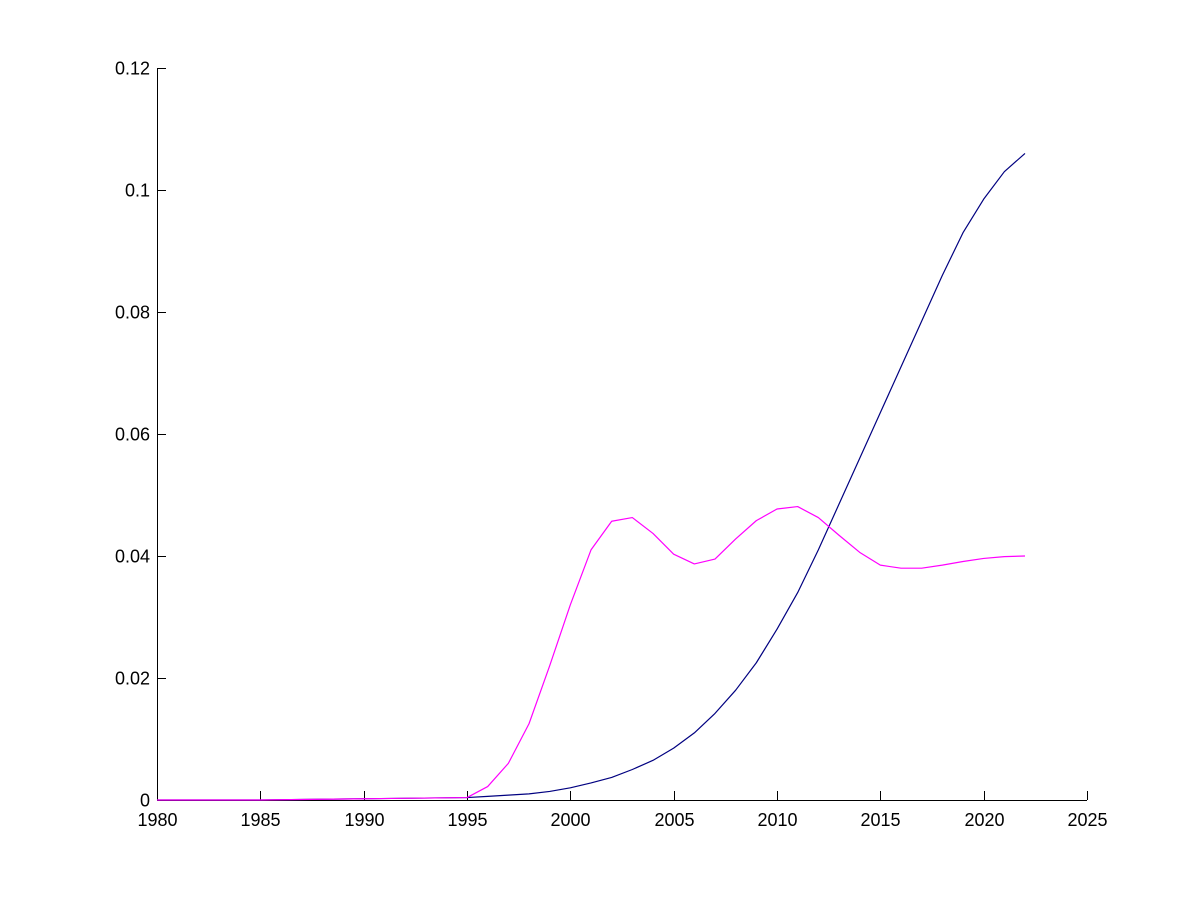  What do you see at coordinates (1087, 820) in the screenshot?
I see `x-tick-label: 2025` at bounding box center [1087, 820].